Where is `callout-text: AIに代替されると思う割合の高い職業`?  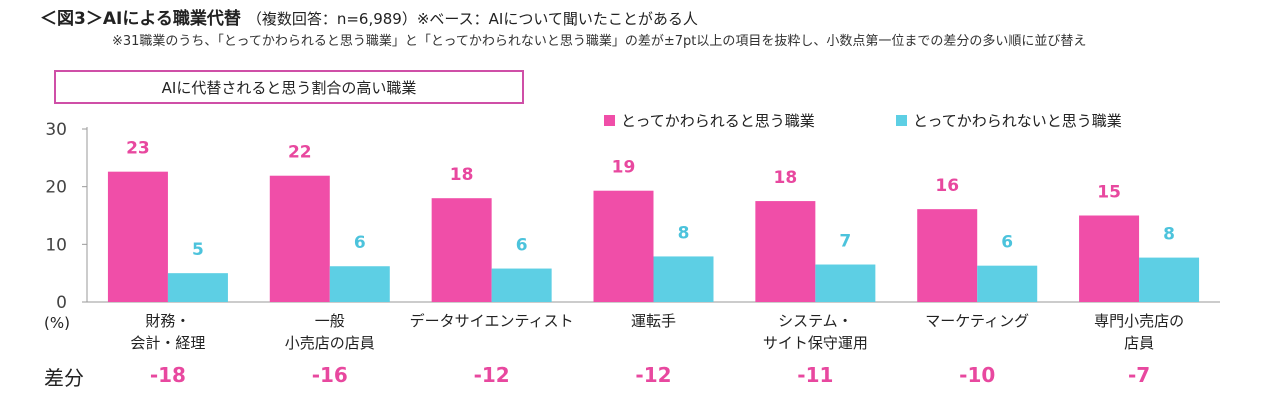
callout-text: AIに代替されると思う割合の高い職業 is located at coordinates (289, 87).